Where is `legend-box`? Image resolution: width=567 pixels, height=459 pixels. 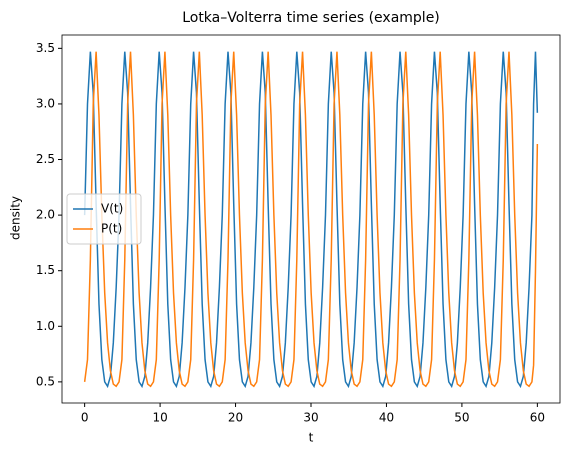 legend-box is located at coordinates (104, 219).